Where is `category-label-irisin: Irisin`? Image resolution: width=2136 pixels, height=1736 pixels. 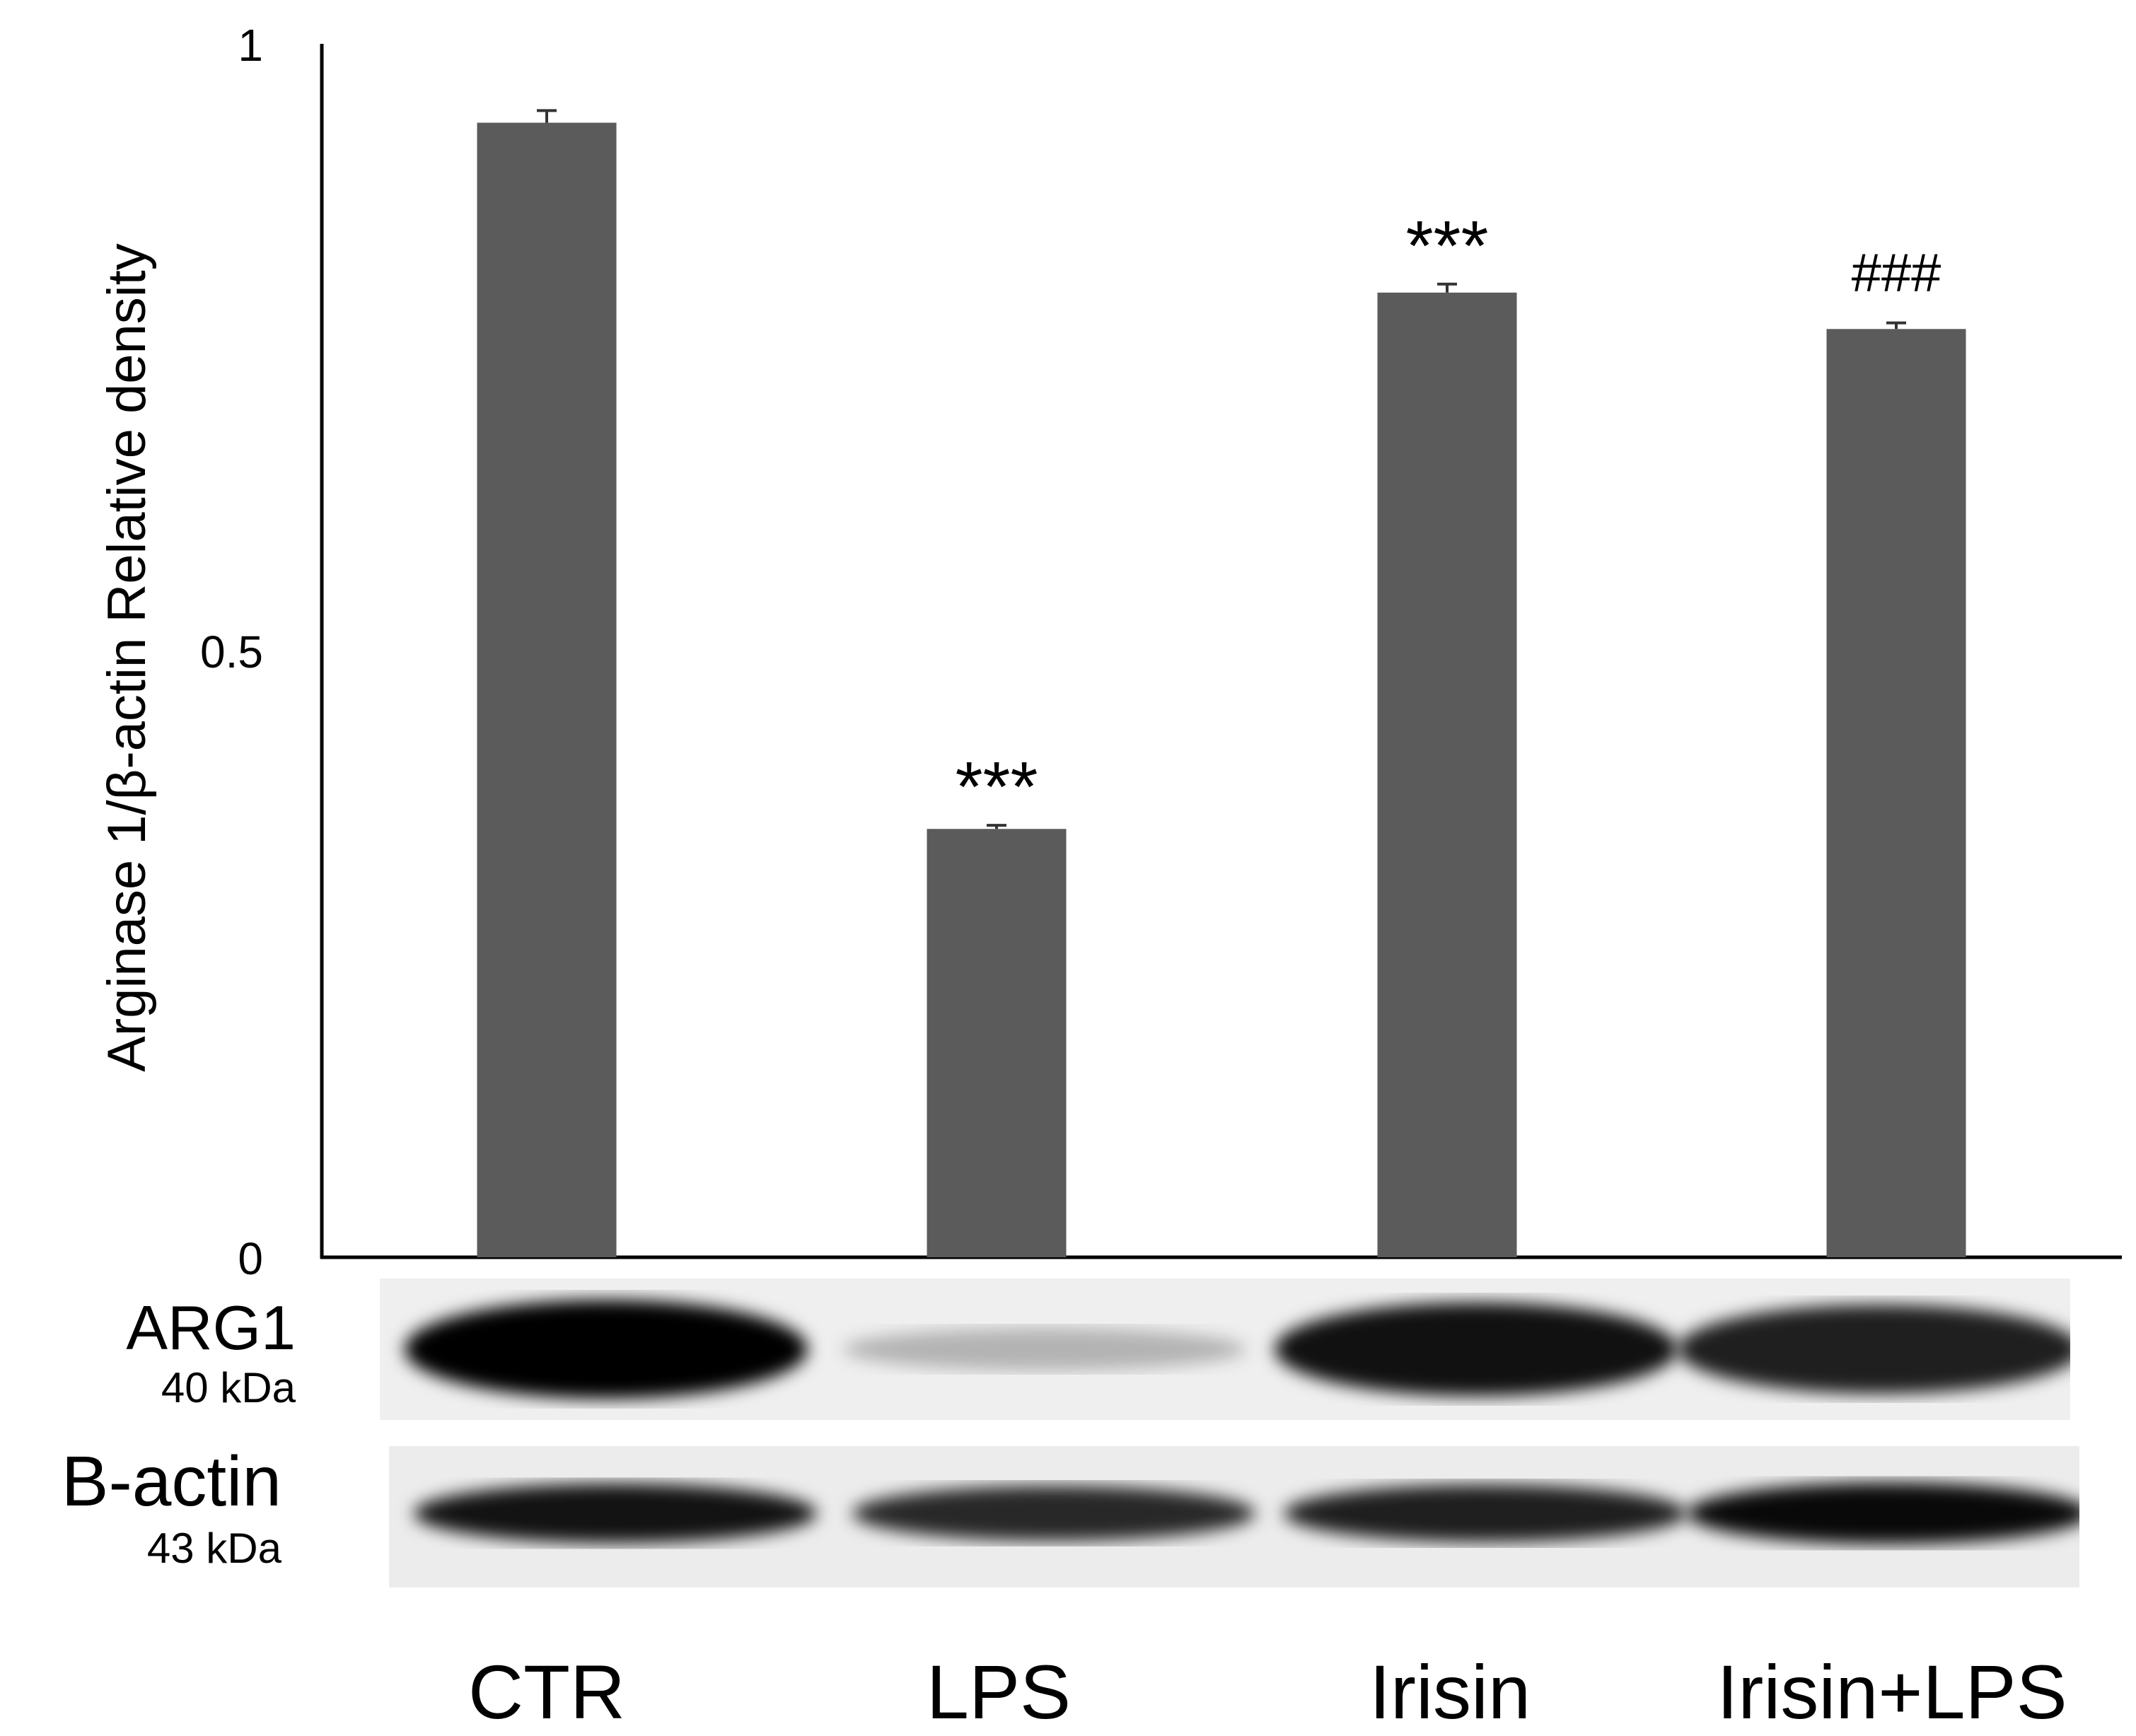
category-label-irisin: Irisin is located at coordinates (1450, 1692).